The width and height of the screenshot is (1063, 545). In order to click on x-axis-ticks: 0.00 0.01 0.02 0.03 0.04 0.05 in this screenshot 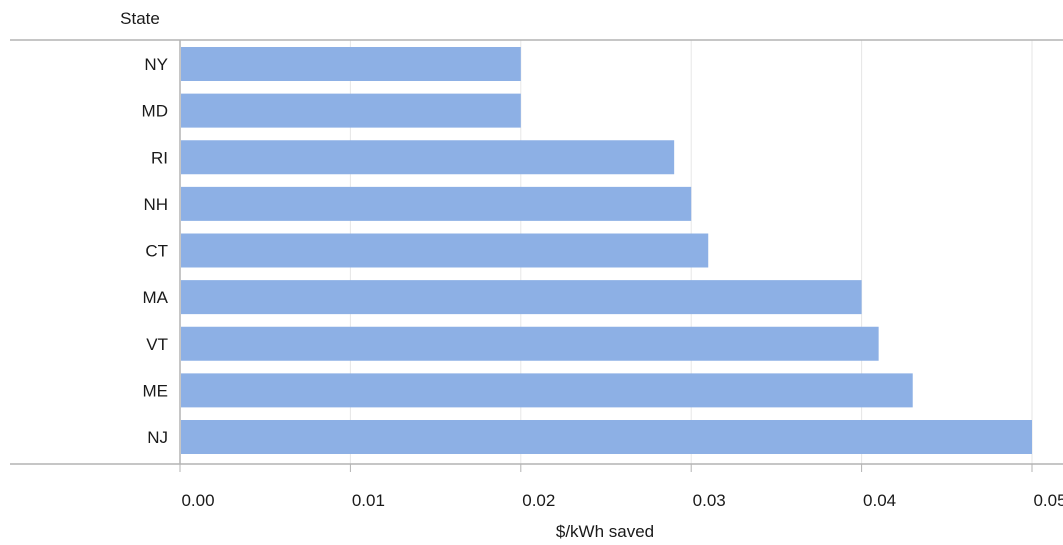, I will do `click(621, 487)`.